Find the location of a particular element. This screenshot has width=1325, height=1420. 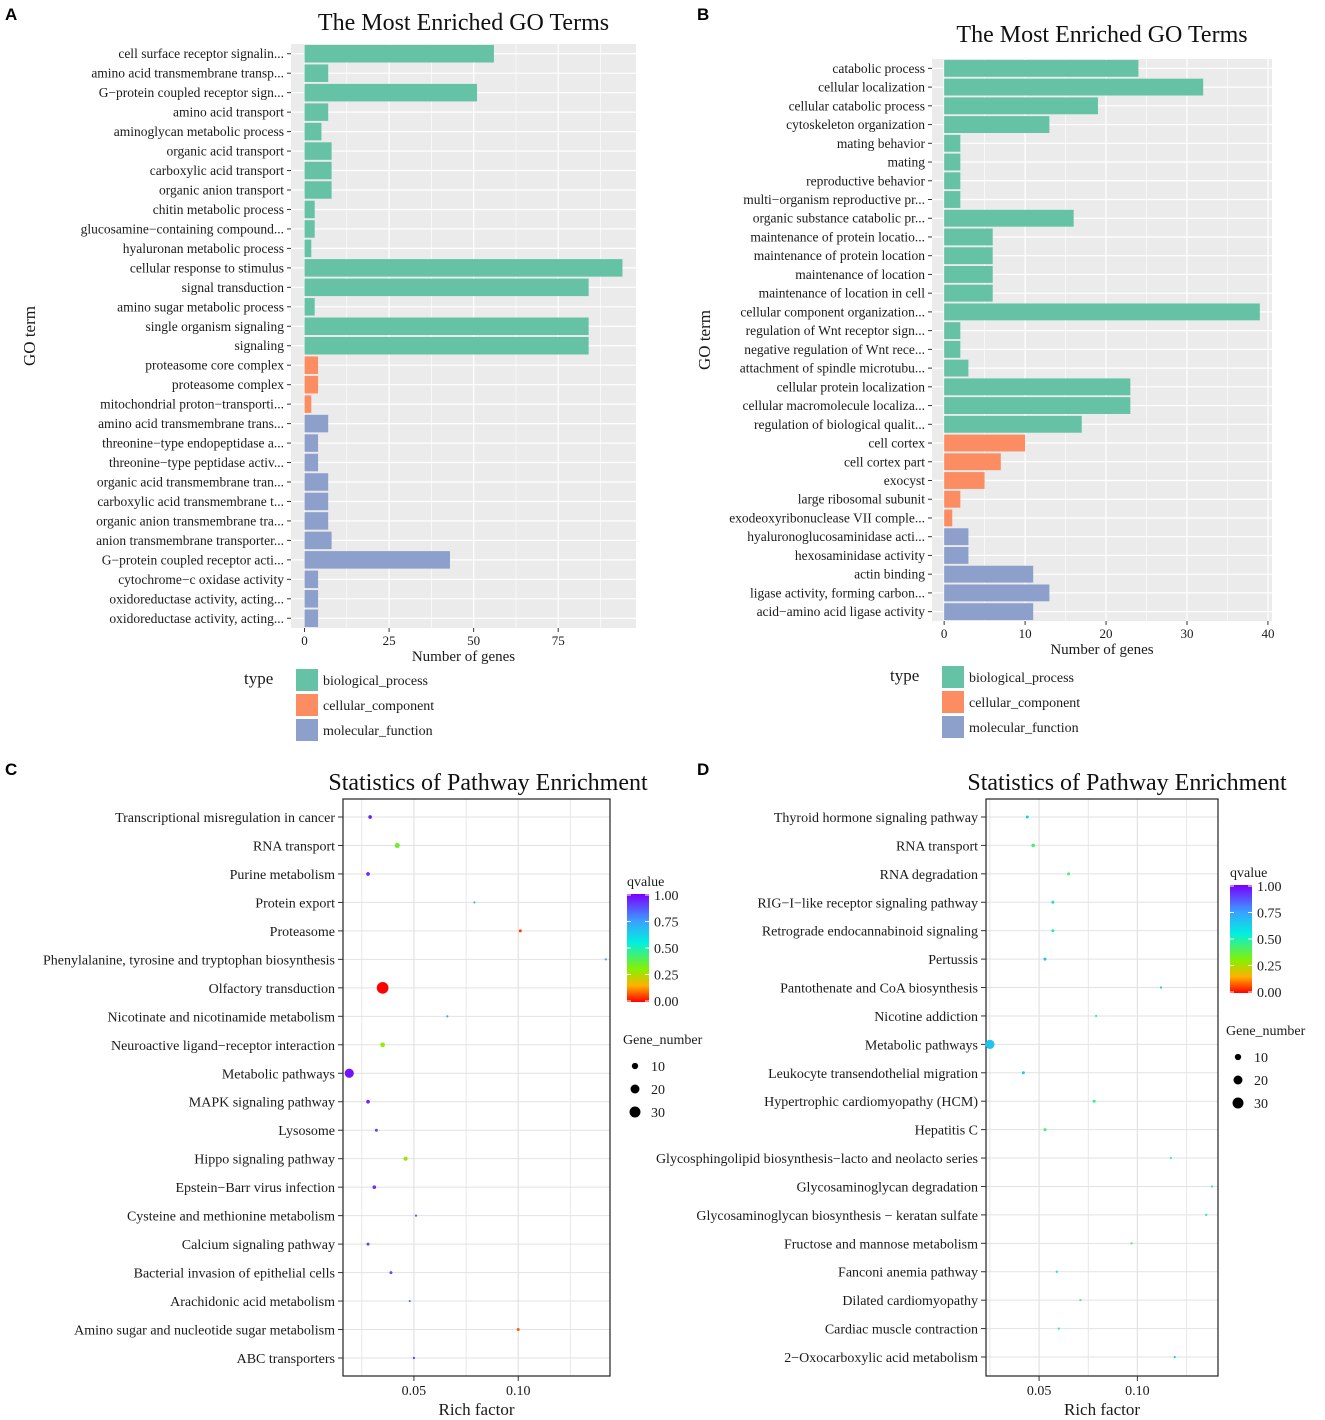

y-tick-label: cellular localization is located at coordinates (871, 87).